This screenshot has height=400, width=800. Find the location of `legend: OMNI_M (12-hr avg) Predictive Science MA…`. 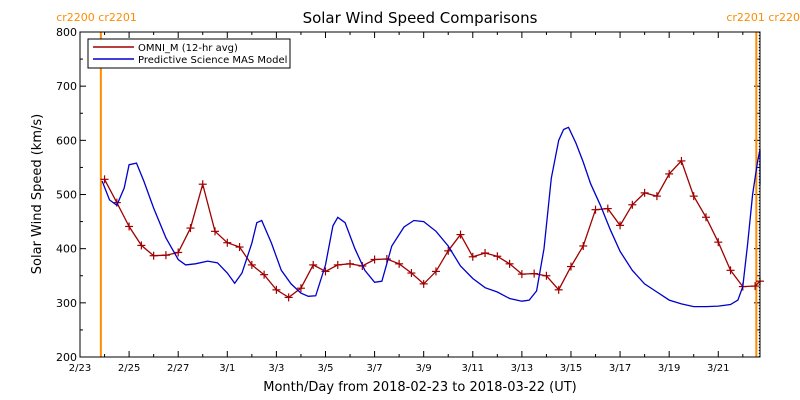

legend: OMNI_M (12-hr avg) Predictive Science MA… is located at coordinates (189, 53).